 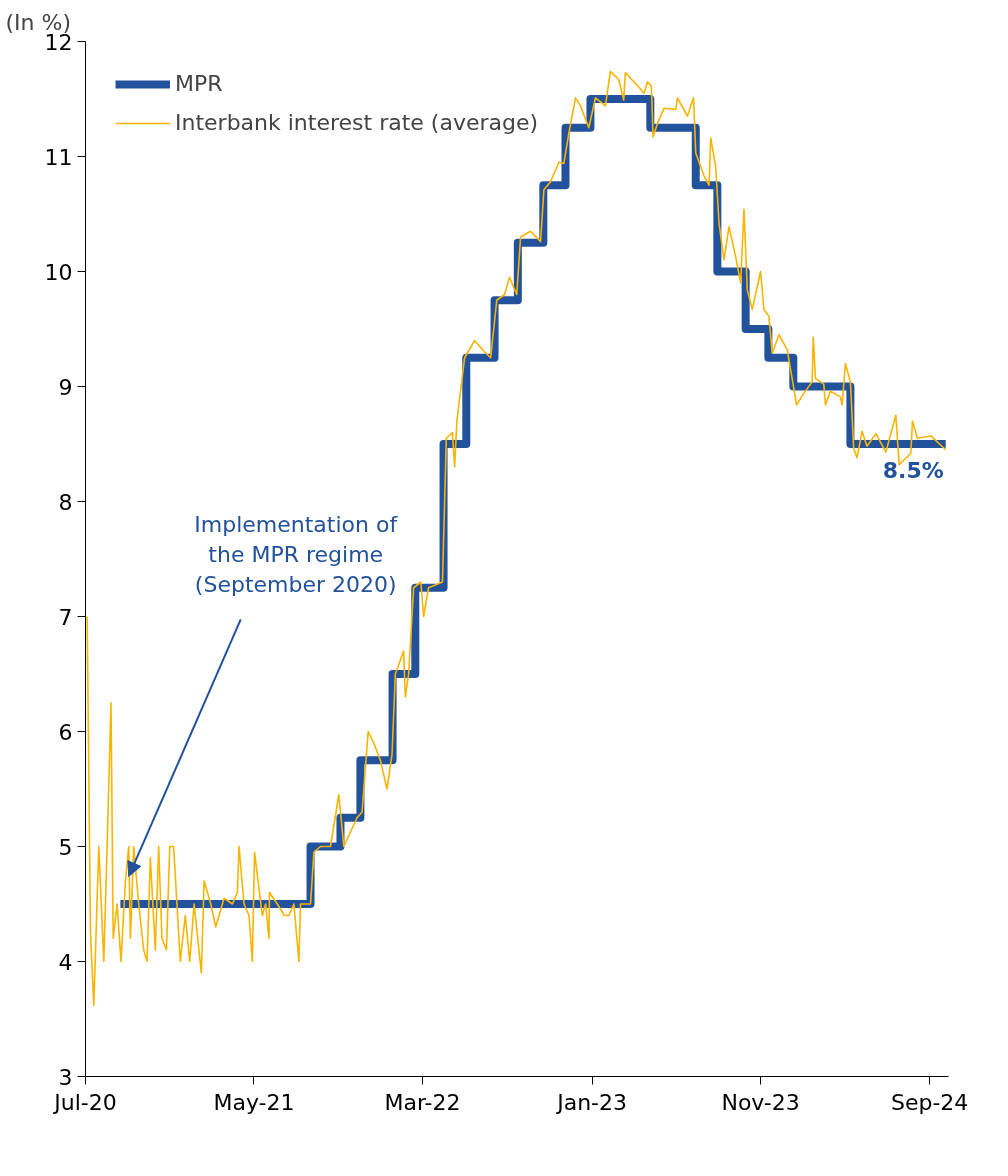 What do you see at coordinates (422, 1102) in the screenshot?
I see `x-tick-label: Mar-22` at bounding box center [422, 1102].